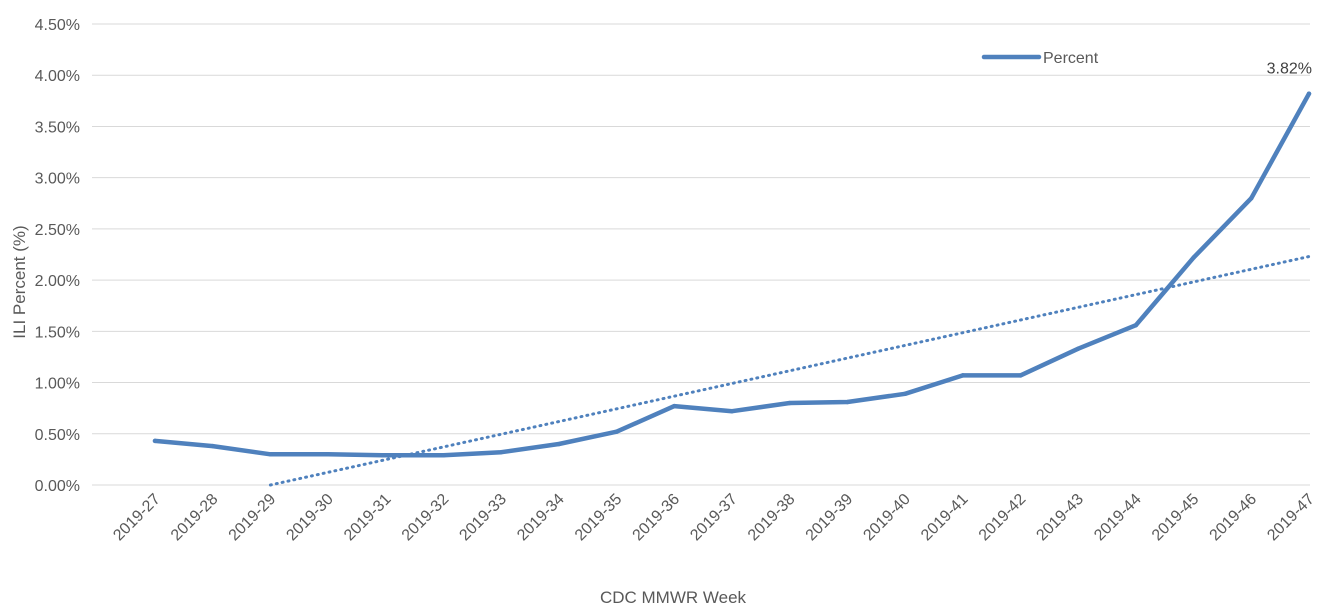  Describe the element at coordinates (830, 518) in the screenshot. I see `x-tick-label: 2019-39` at that location.